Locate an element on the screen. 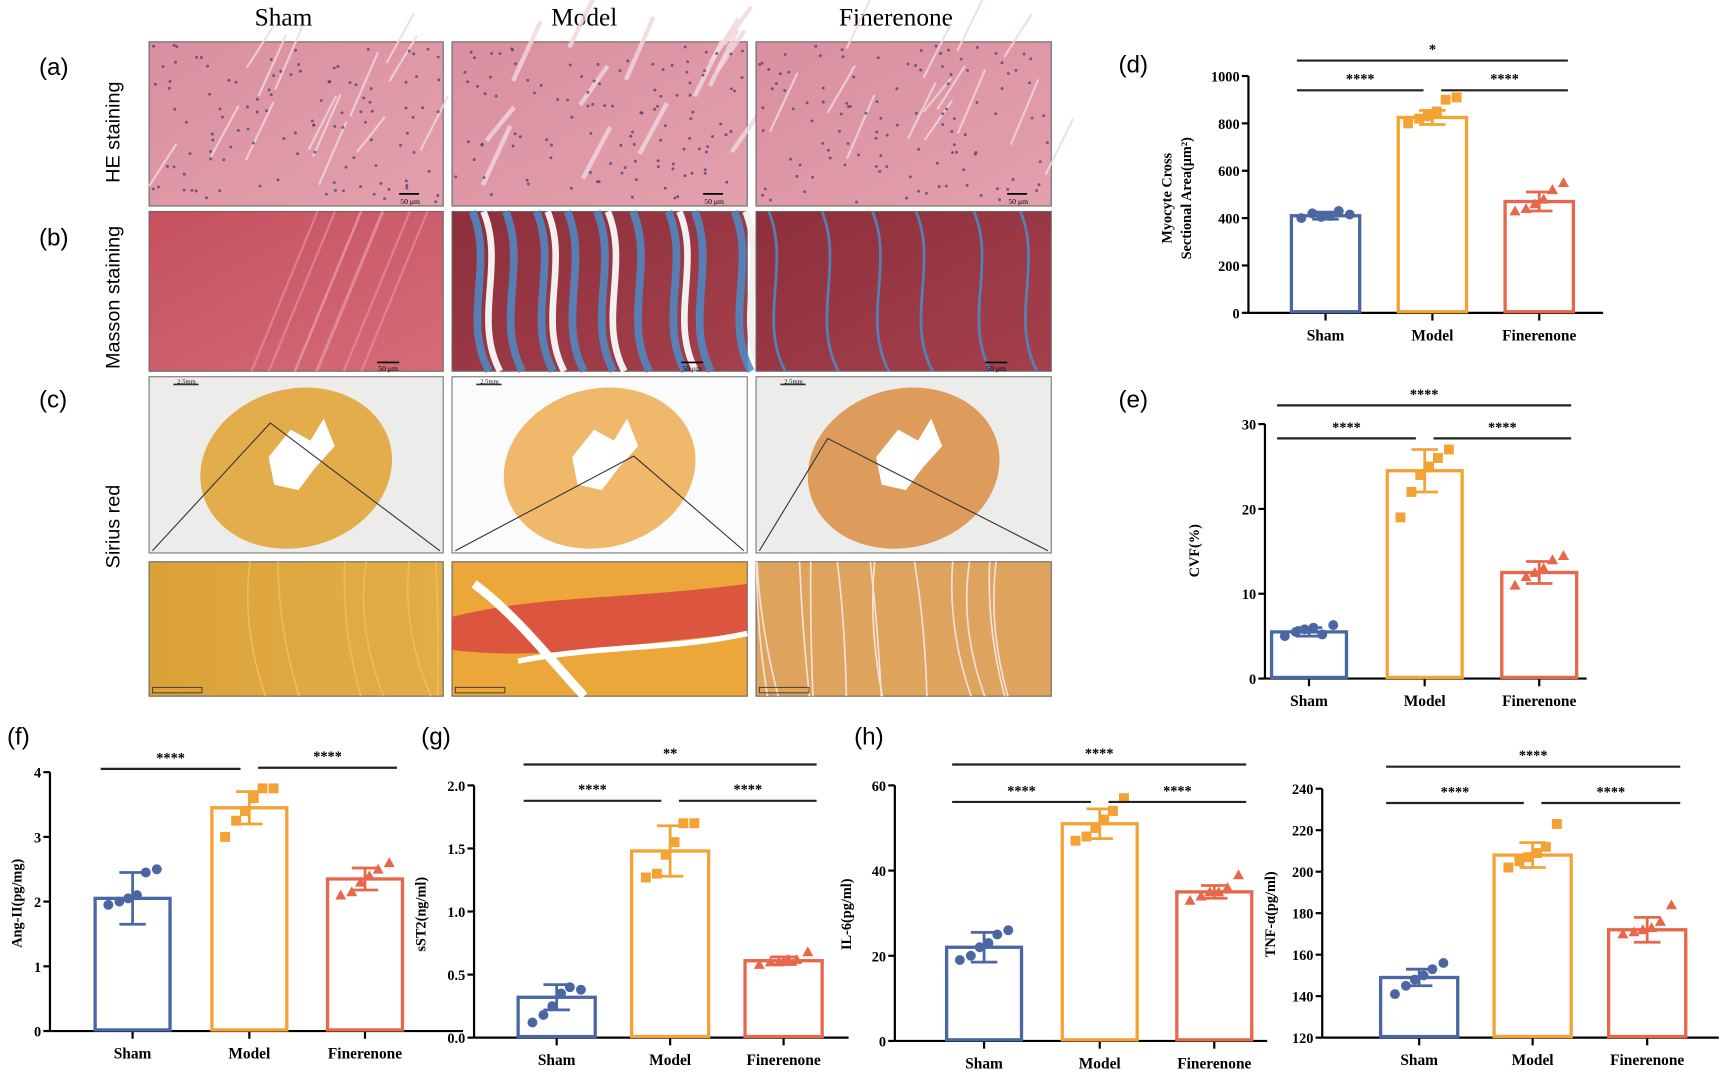 The image size is (1728, 1074). y-tick-label: 180 is located at coordinates (1302, 915).